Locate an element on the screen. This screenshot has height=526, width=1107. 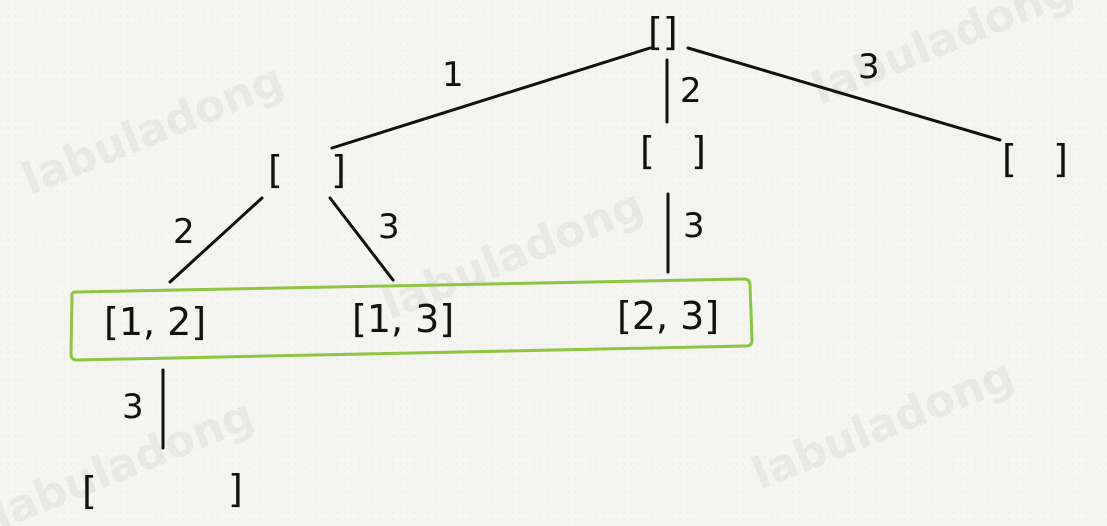
edge-left-b is located at coordinates (361, 239).